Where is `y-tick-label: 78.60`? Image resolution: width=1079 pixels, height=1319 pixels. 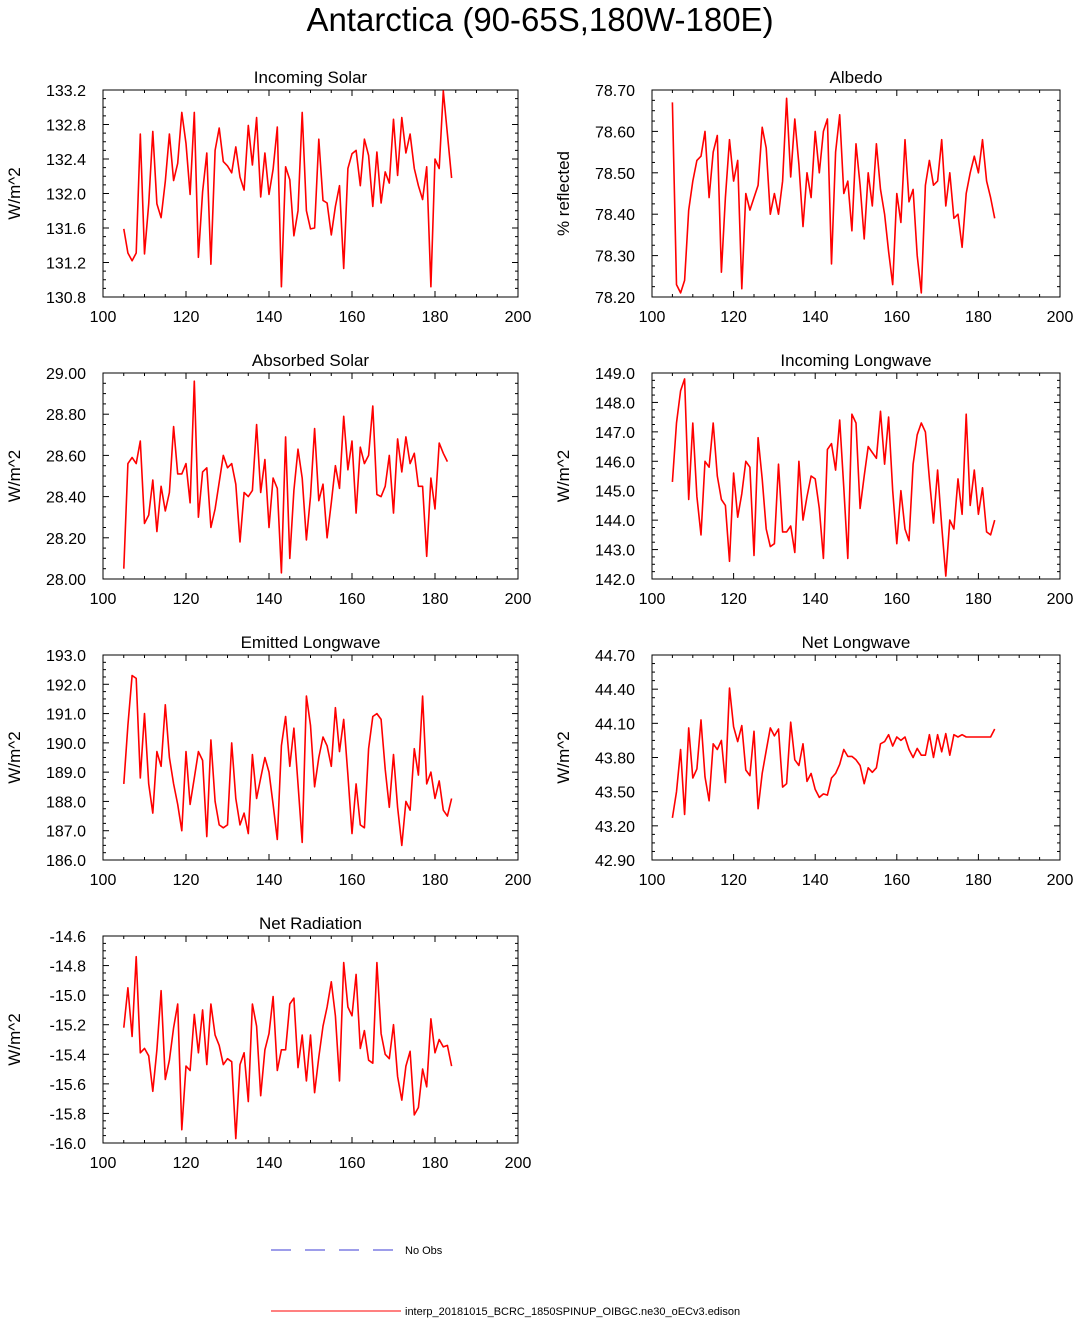
y-tick-label: 78.60 is located at coordinates (615, 132).